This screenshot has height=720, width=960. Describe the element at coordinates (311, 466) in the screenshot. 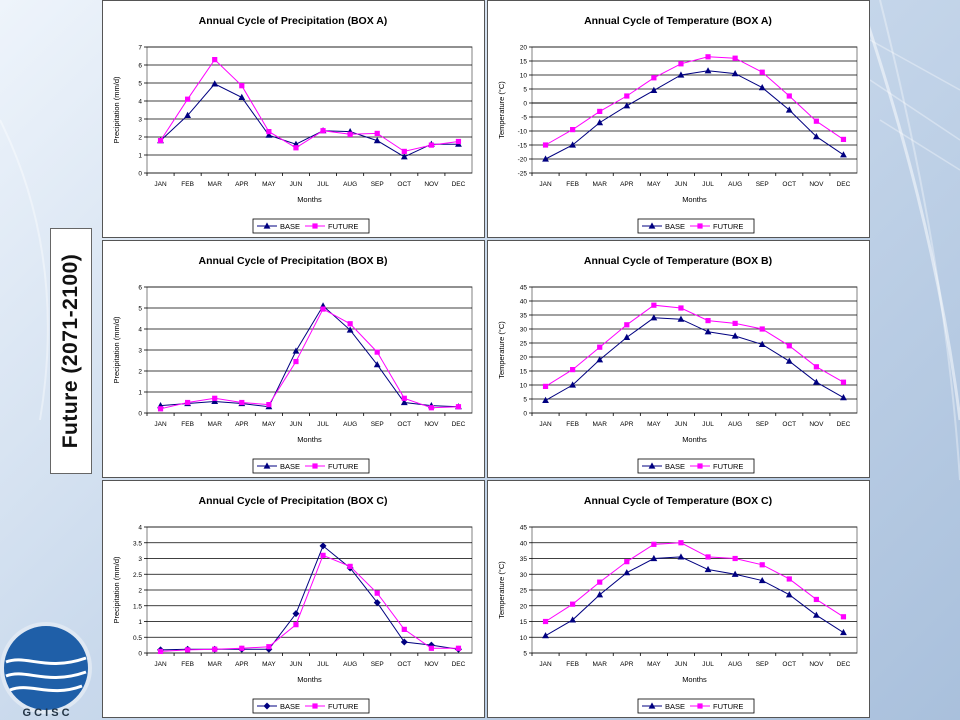

I see `chart-legend: BASE FUTURE` at that location.